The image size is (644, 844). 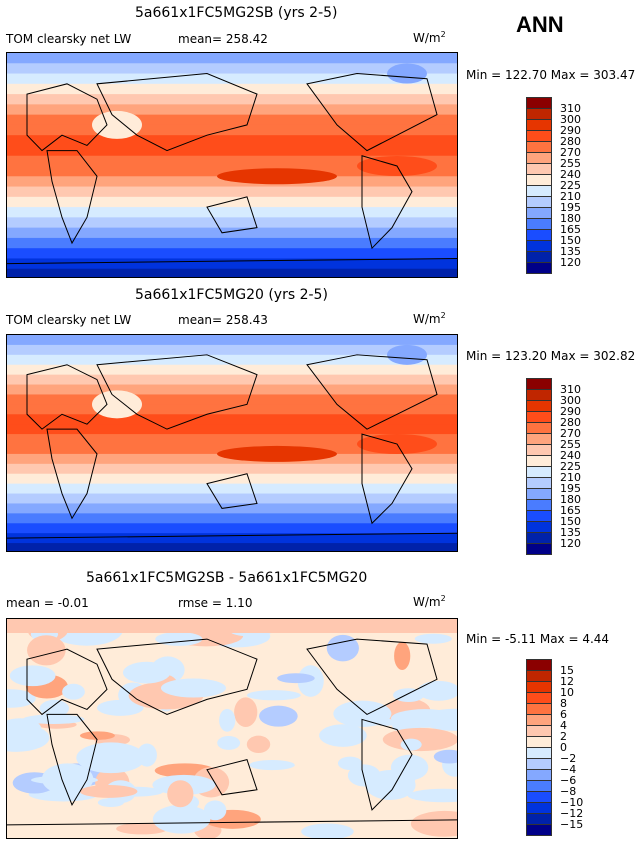 What do you see at coordinates (570, 262) in the screenshot?
I see `colorbar-label: 120` at bounding box center [570, 262].